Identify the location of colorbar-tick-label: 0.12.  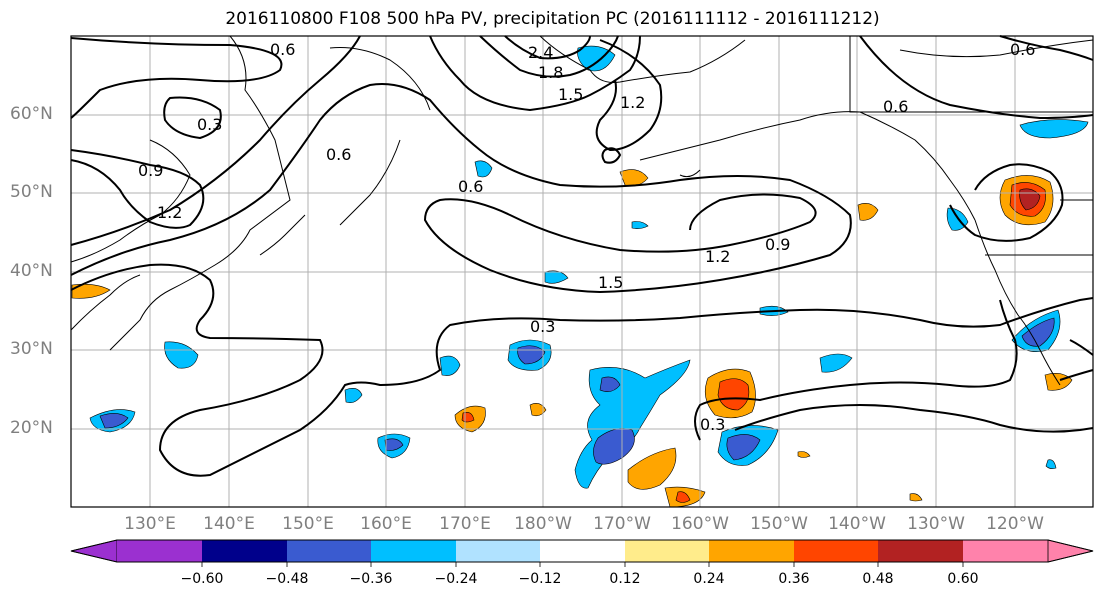
(625, 579).